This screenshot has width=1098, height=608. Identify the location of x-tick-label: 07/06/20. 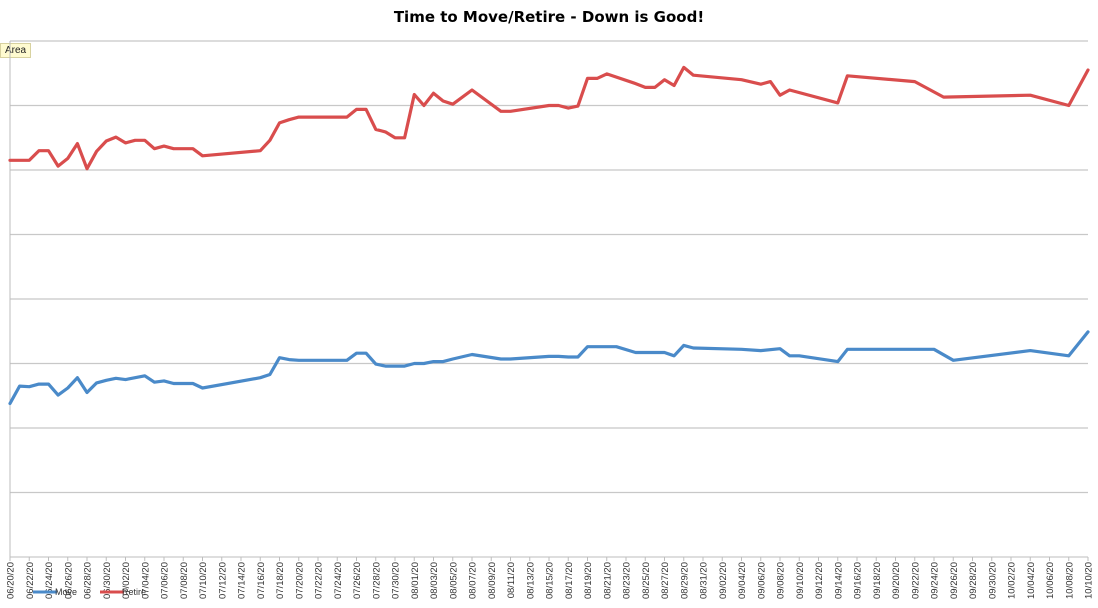
(165, 580).